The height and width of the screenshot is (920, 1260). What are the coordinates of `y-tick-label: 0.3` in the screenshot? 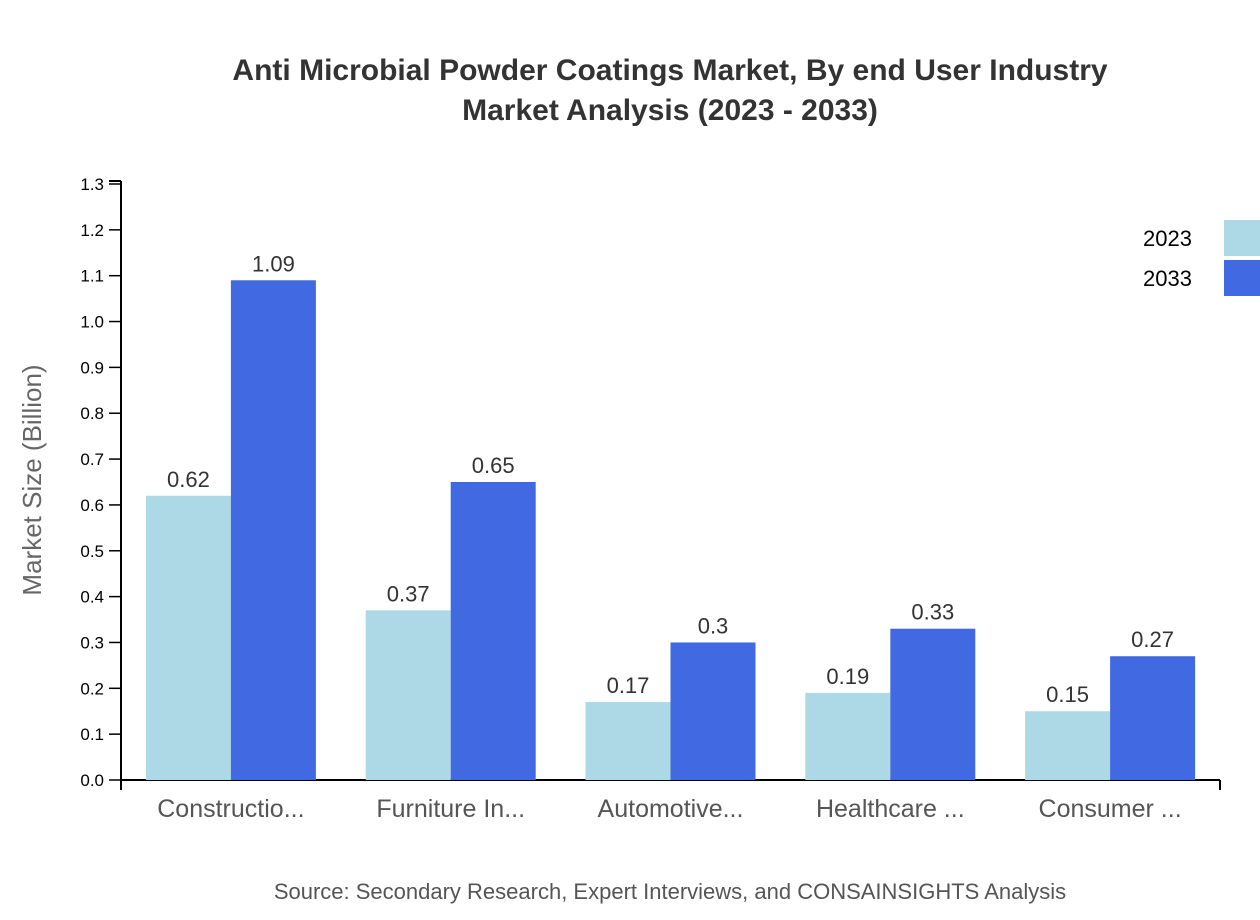 It's located at (92, 642).